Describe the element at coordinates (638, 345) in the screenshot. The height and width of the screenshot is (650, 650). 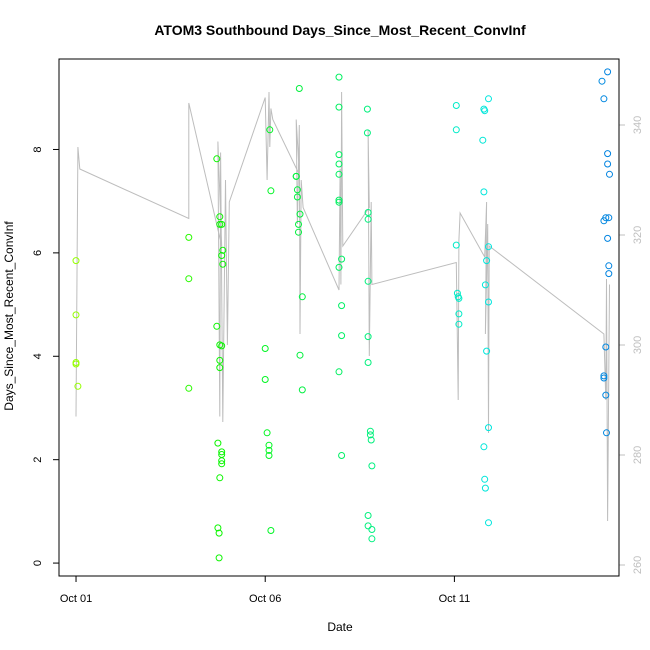
I see `y2-tick-label: 300` at that location.